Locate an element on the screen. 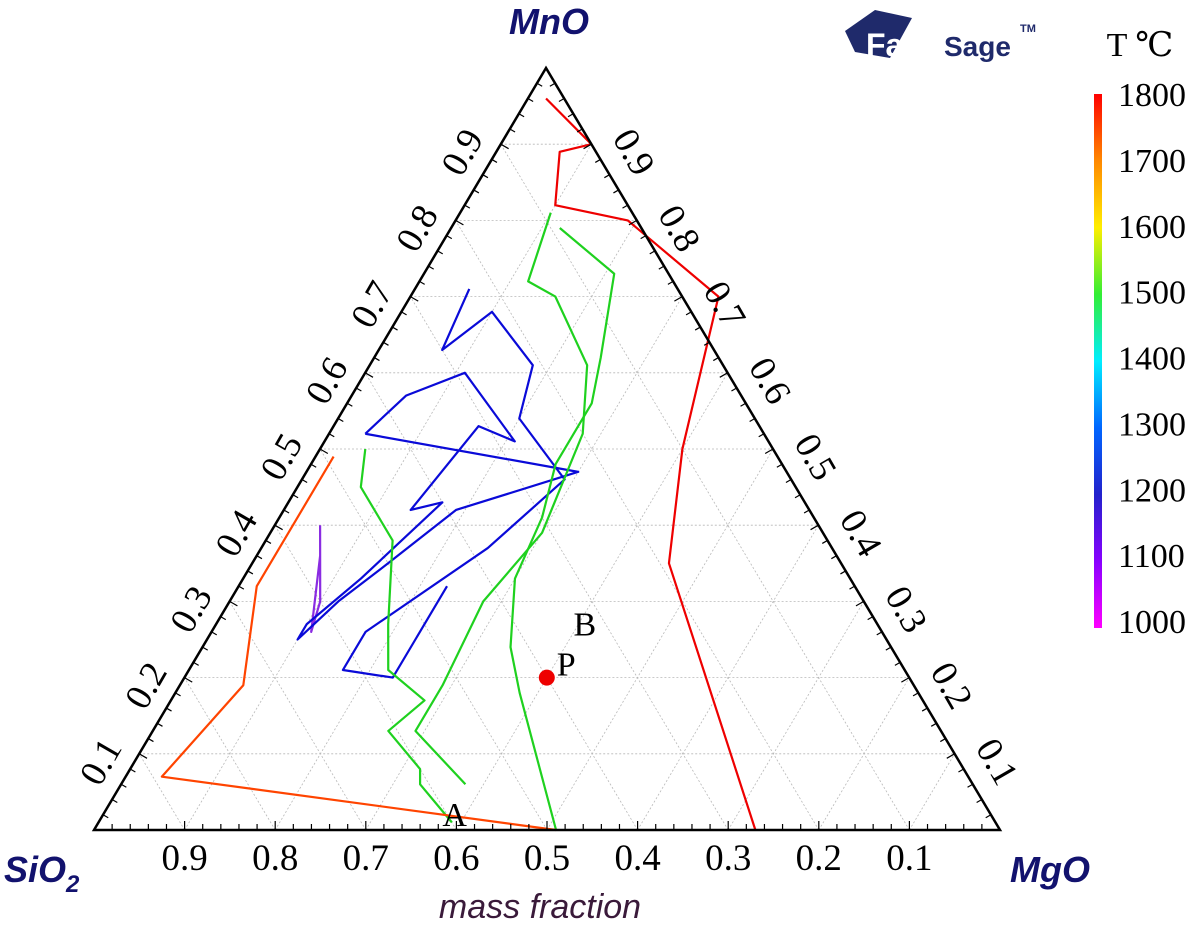  bottom-tick-label: 0.2 is located at coordinates (819, 858).